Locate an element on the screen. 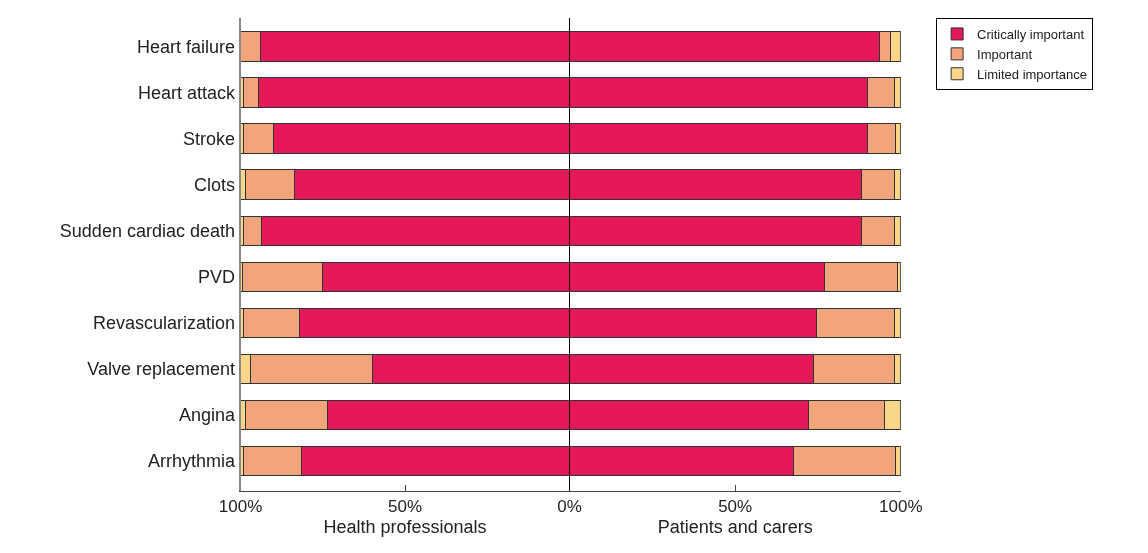 The image size is (1148, 553). y-tick-label: Revascularization is located at coordinates (163, 323).